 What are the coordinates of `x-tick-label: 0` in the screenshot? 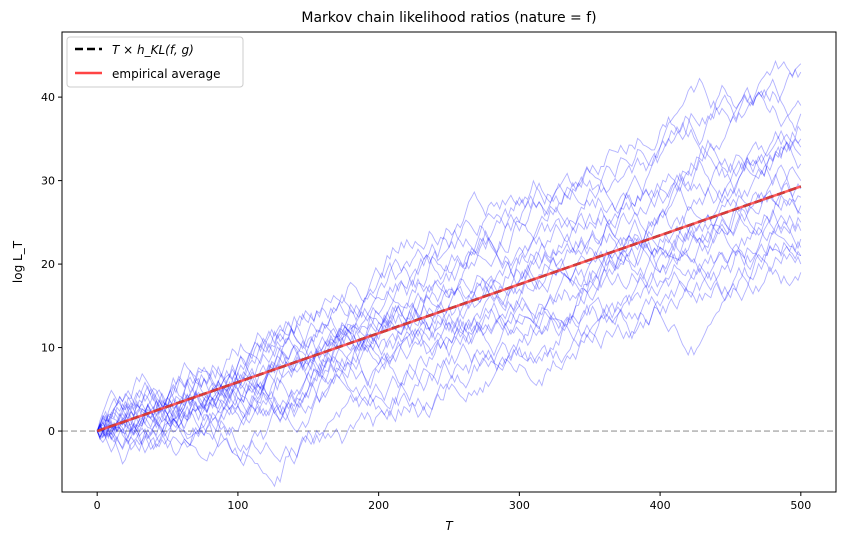 It's located at (97, 505).